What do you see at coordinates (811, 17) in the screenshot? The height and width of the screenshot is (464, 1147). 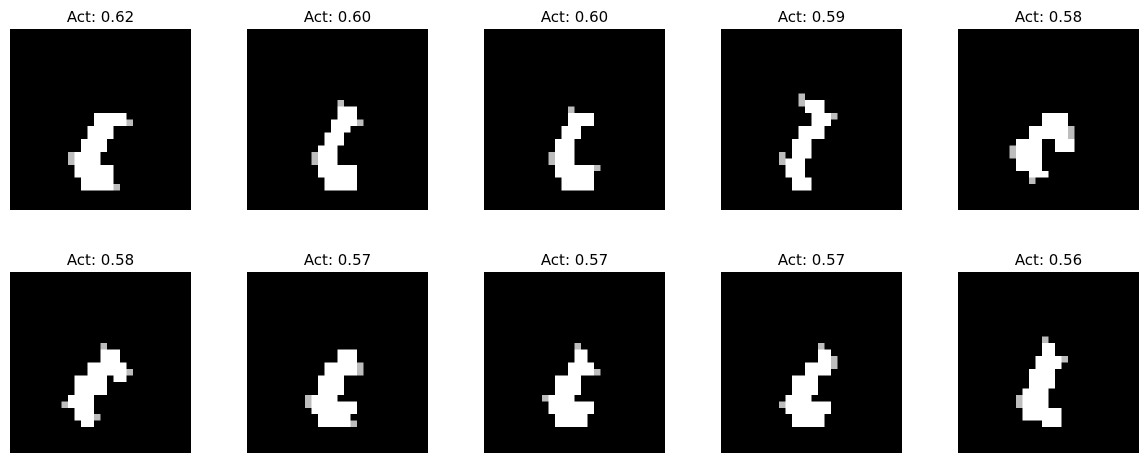 I see `panel-title: Act: 0.59` at bounding box center [811, 17].